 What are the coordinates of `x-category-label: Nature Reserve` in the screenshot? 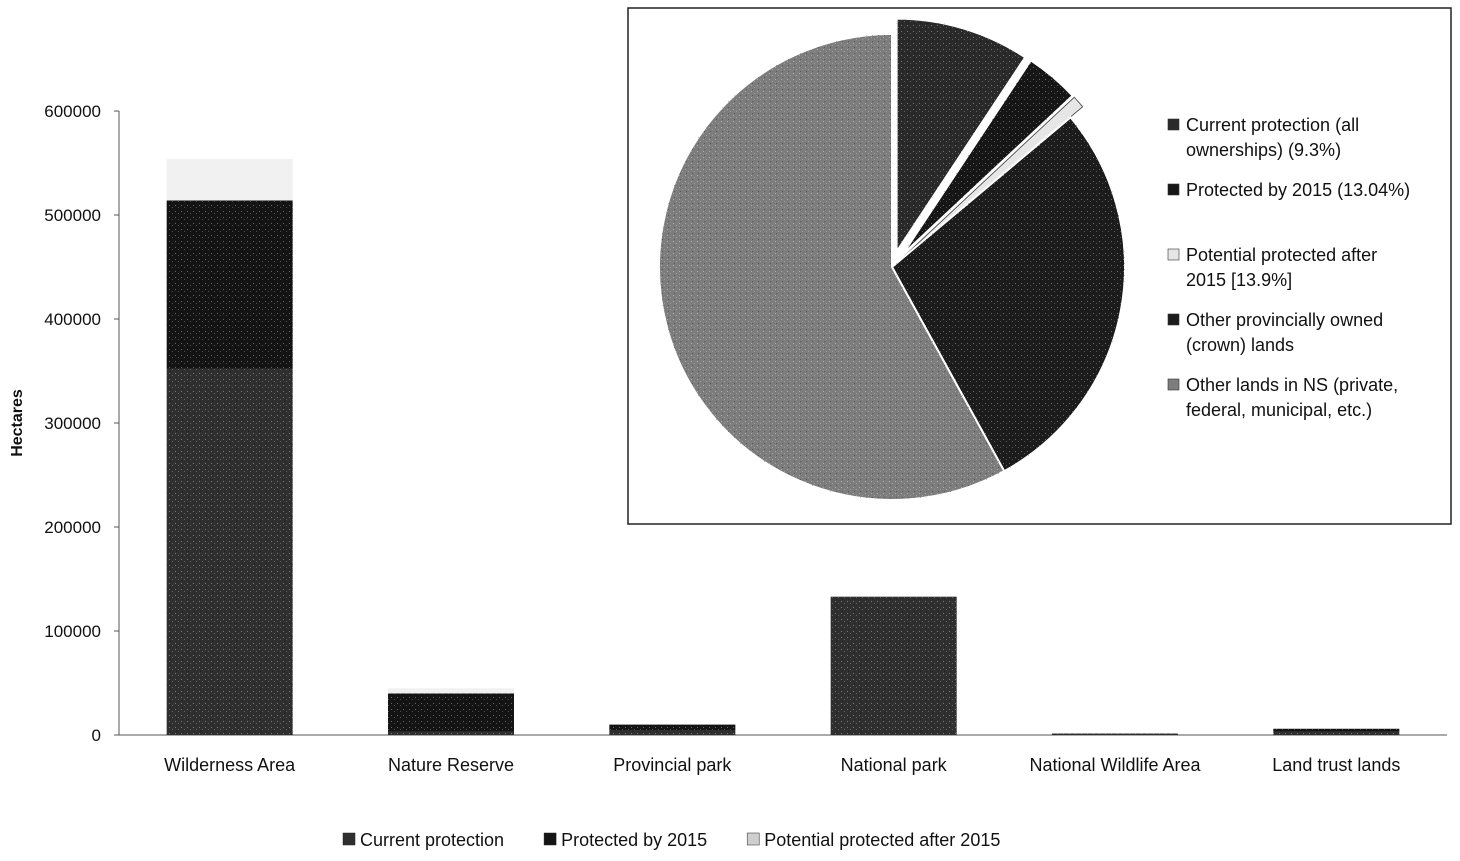 It's located at (451, 765).